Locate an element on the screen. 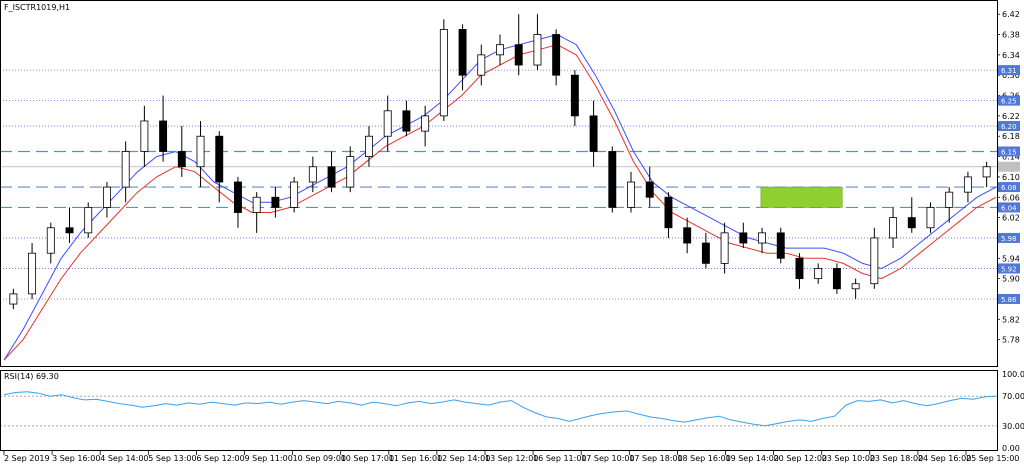 The width and height of the screenshot is (1024, 465). time-axis-label: 6 Sep 12:00 is located at coordinates (220, 458).